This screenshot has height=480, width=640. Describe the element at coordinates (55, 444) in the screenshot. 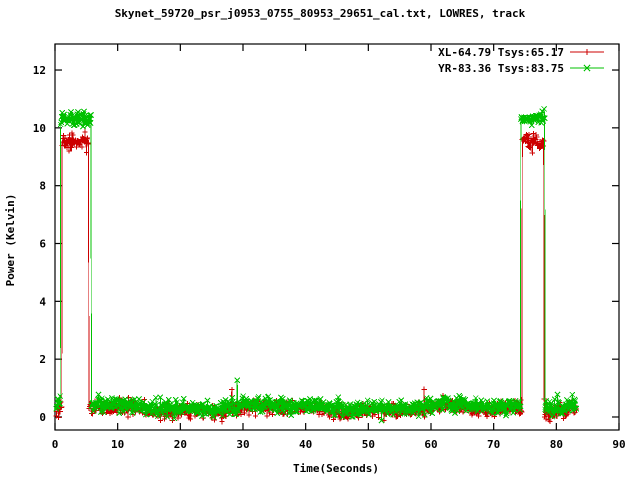

I see `x-tick-label: 0` at that location.